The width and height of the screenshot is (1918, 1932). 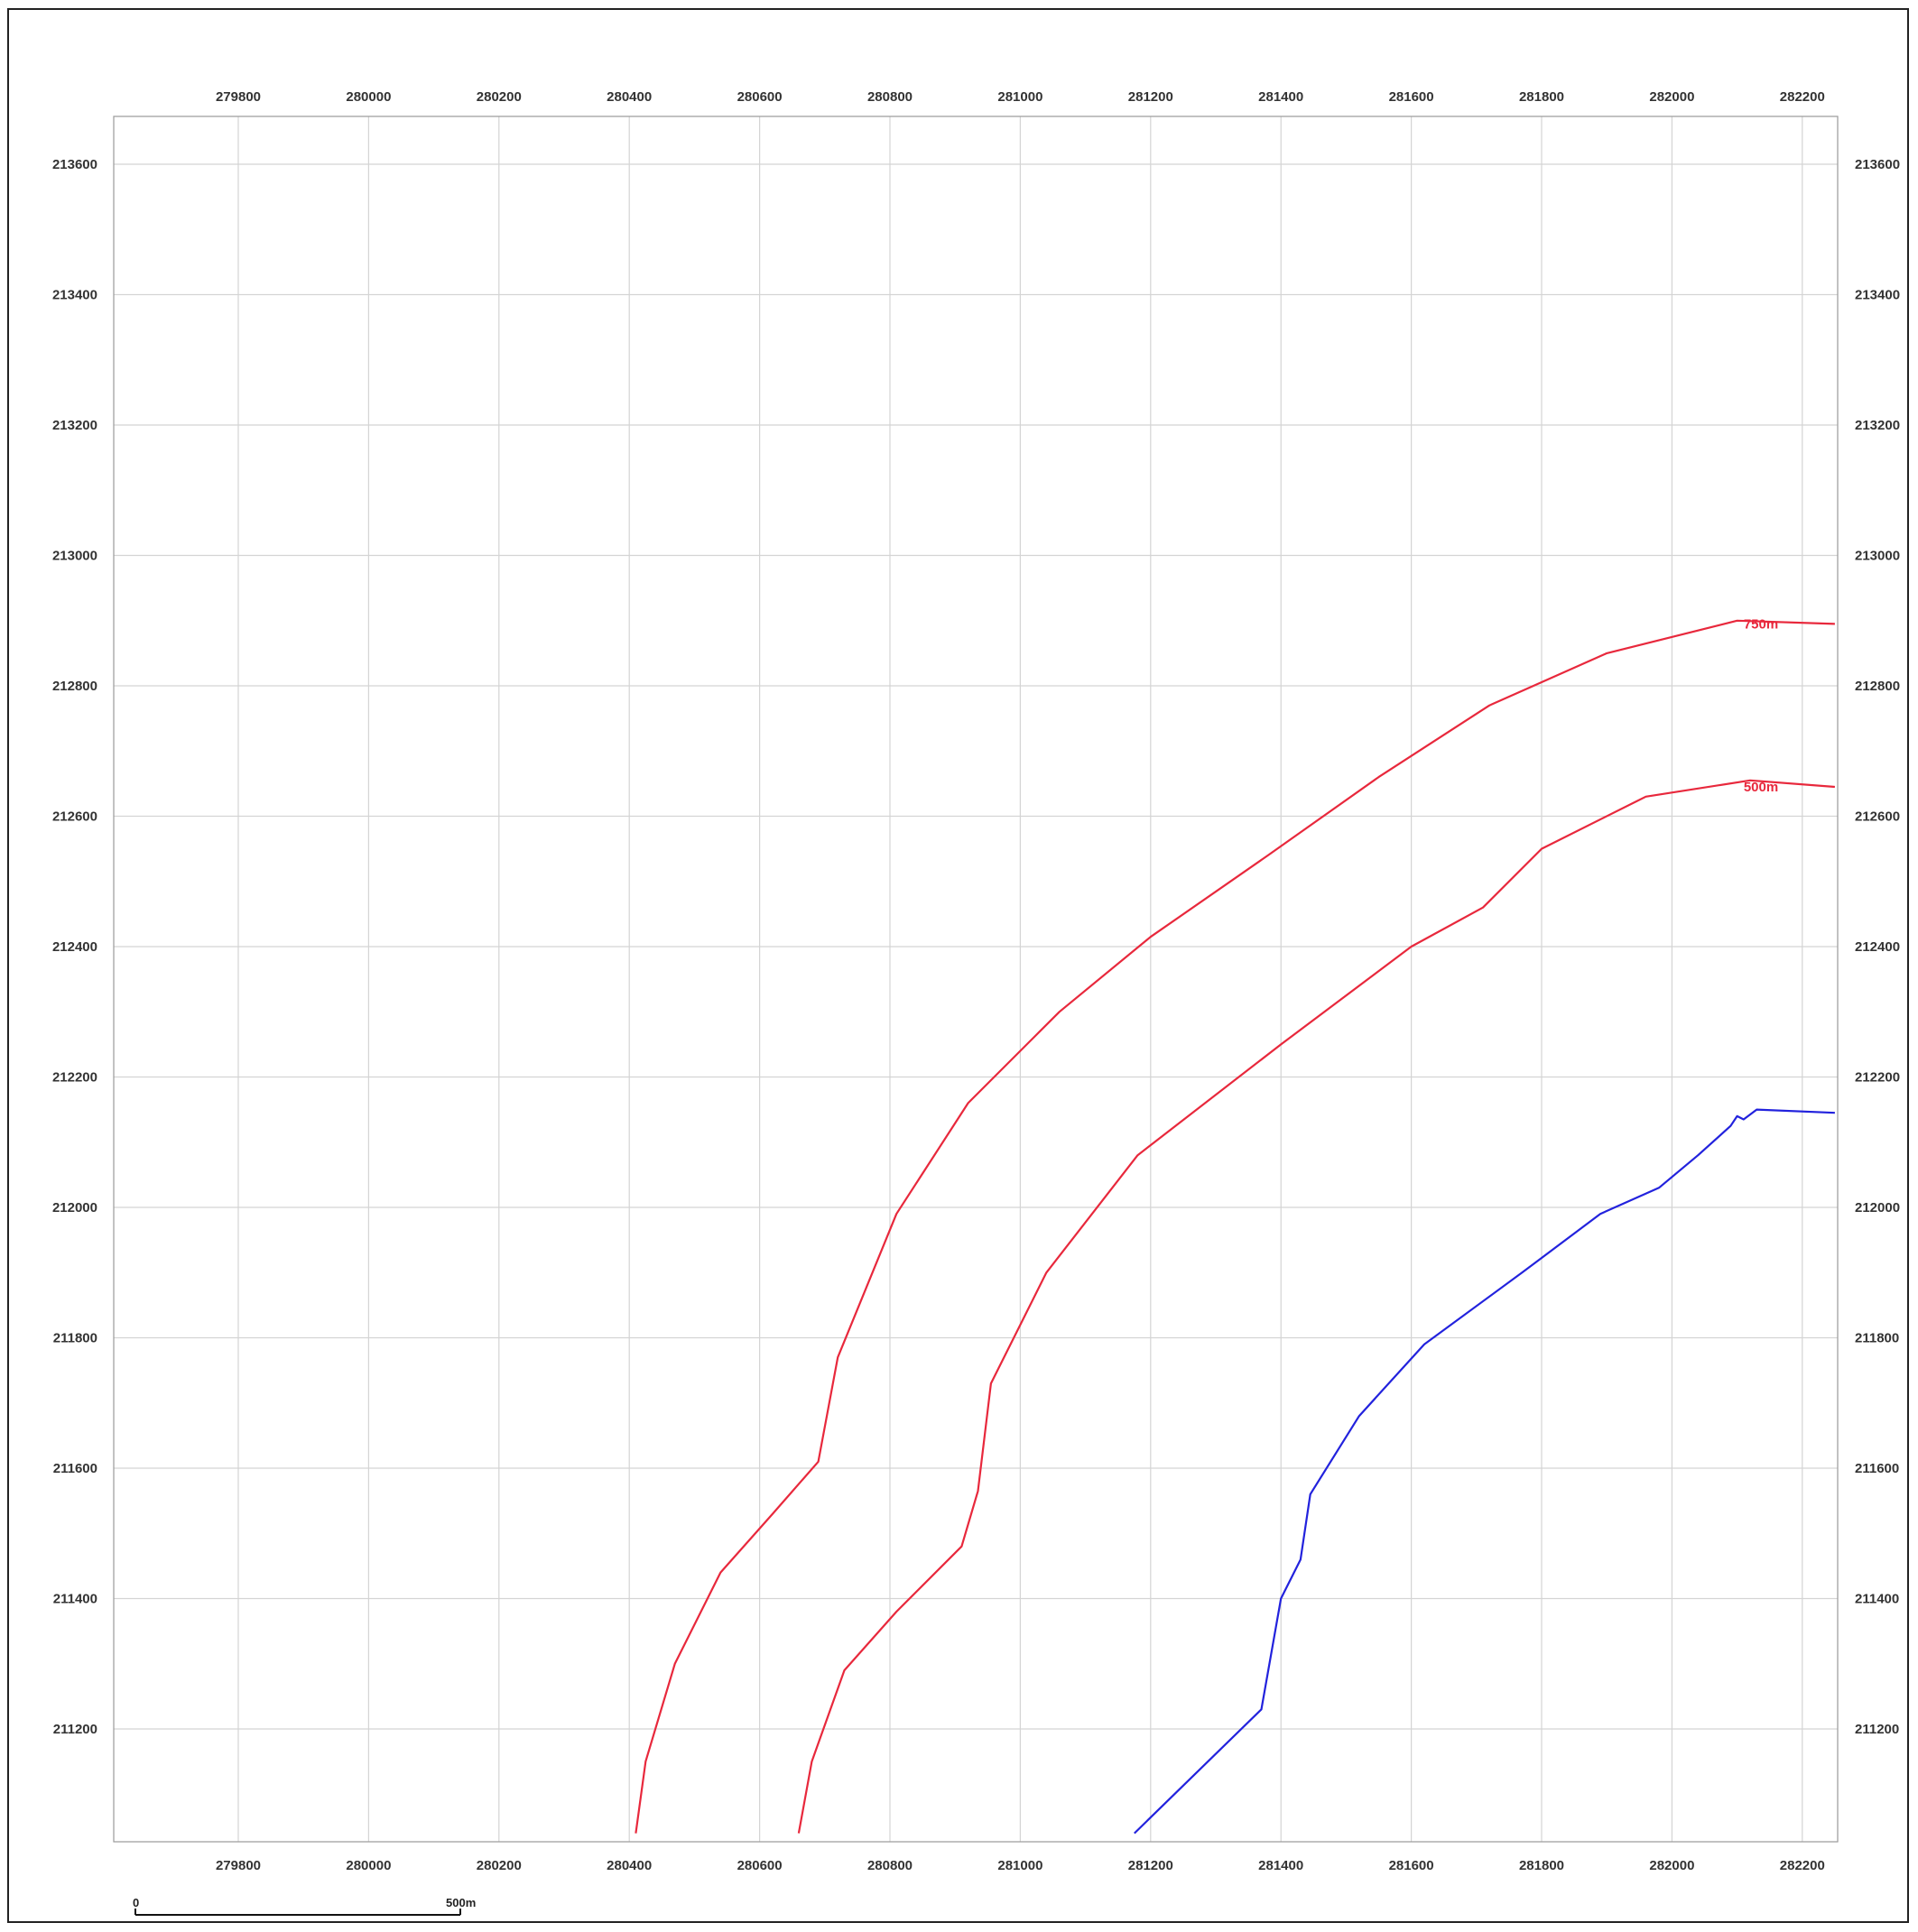 I want to click on y-tick-label-right: 213000, so click(x=1878, y=556).